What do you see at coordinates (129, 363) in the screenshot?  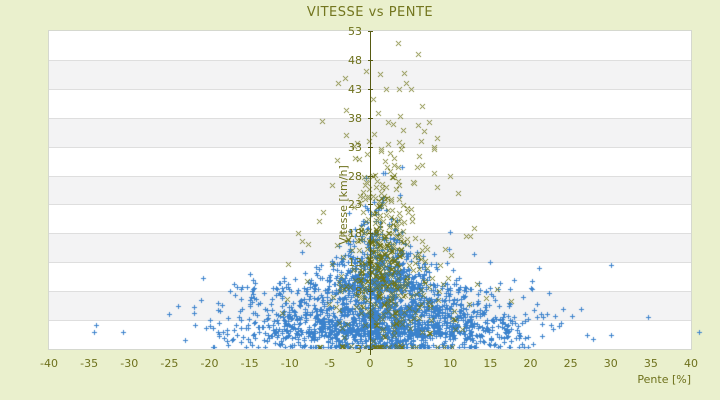 I see `x-tick-label: -30` at bounding box center [129, 363].